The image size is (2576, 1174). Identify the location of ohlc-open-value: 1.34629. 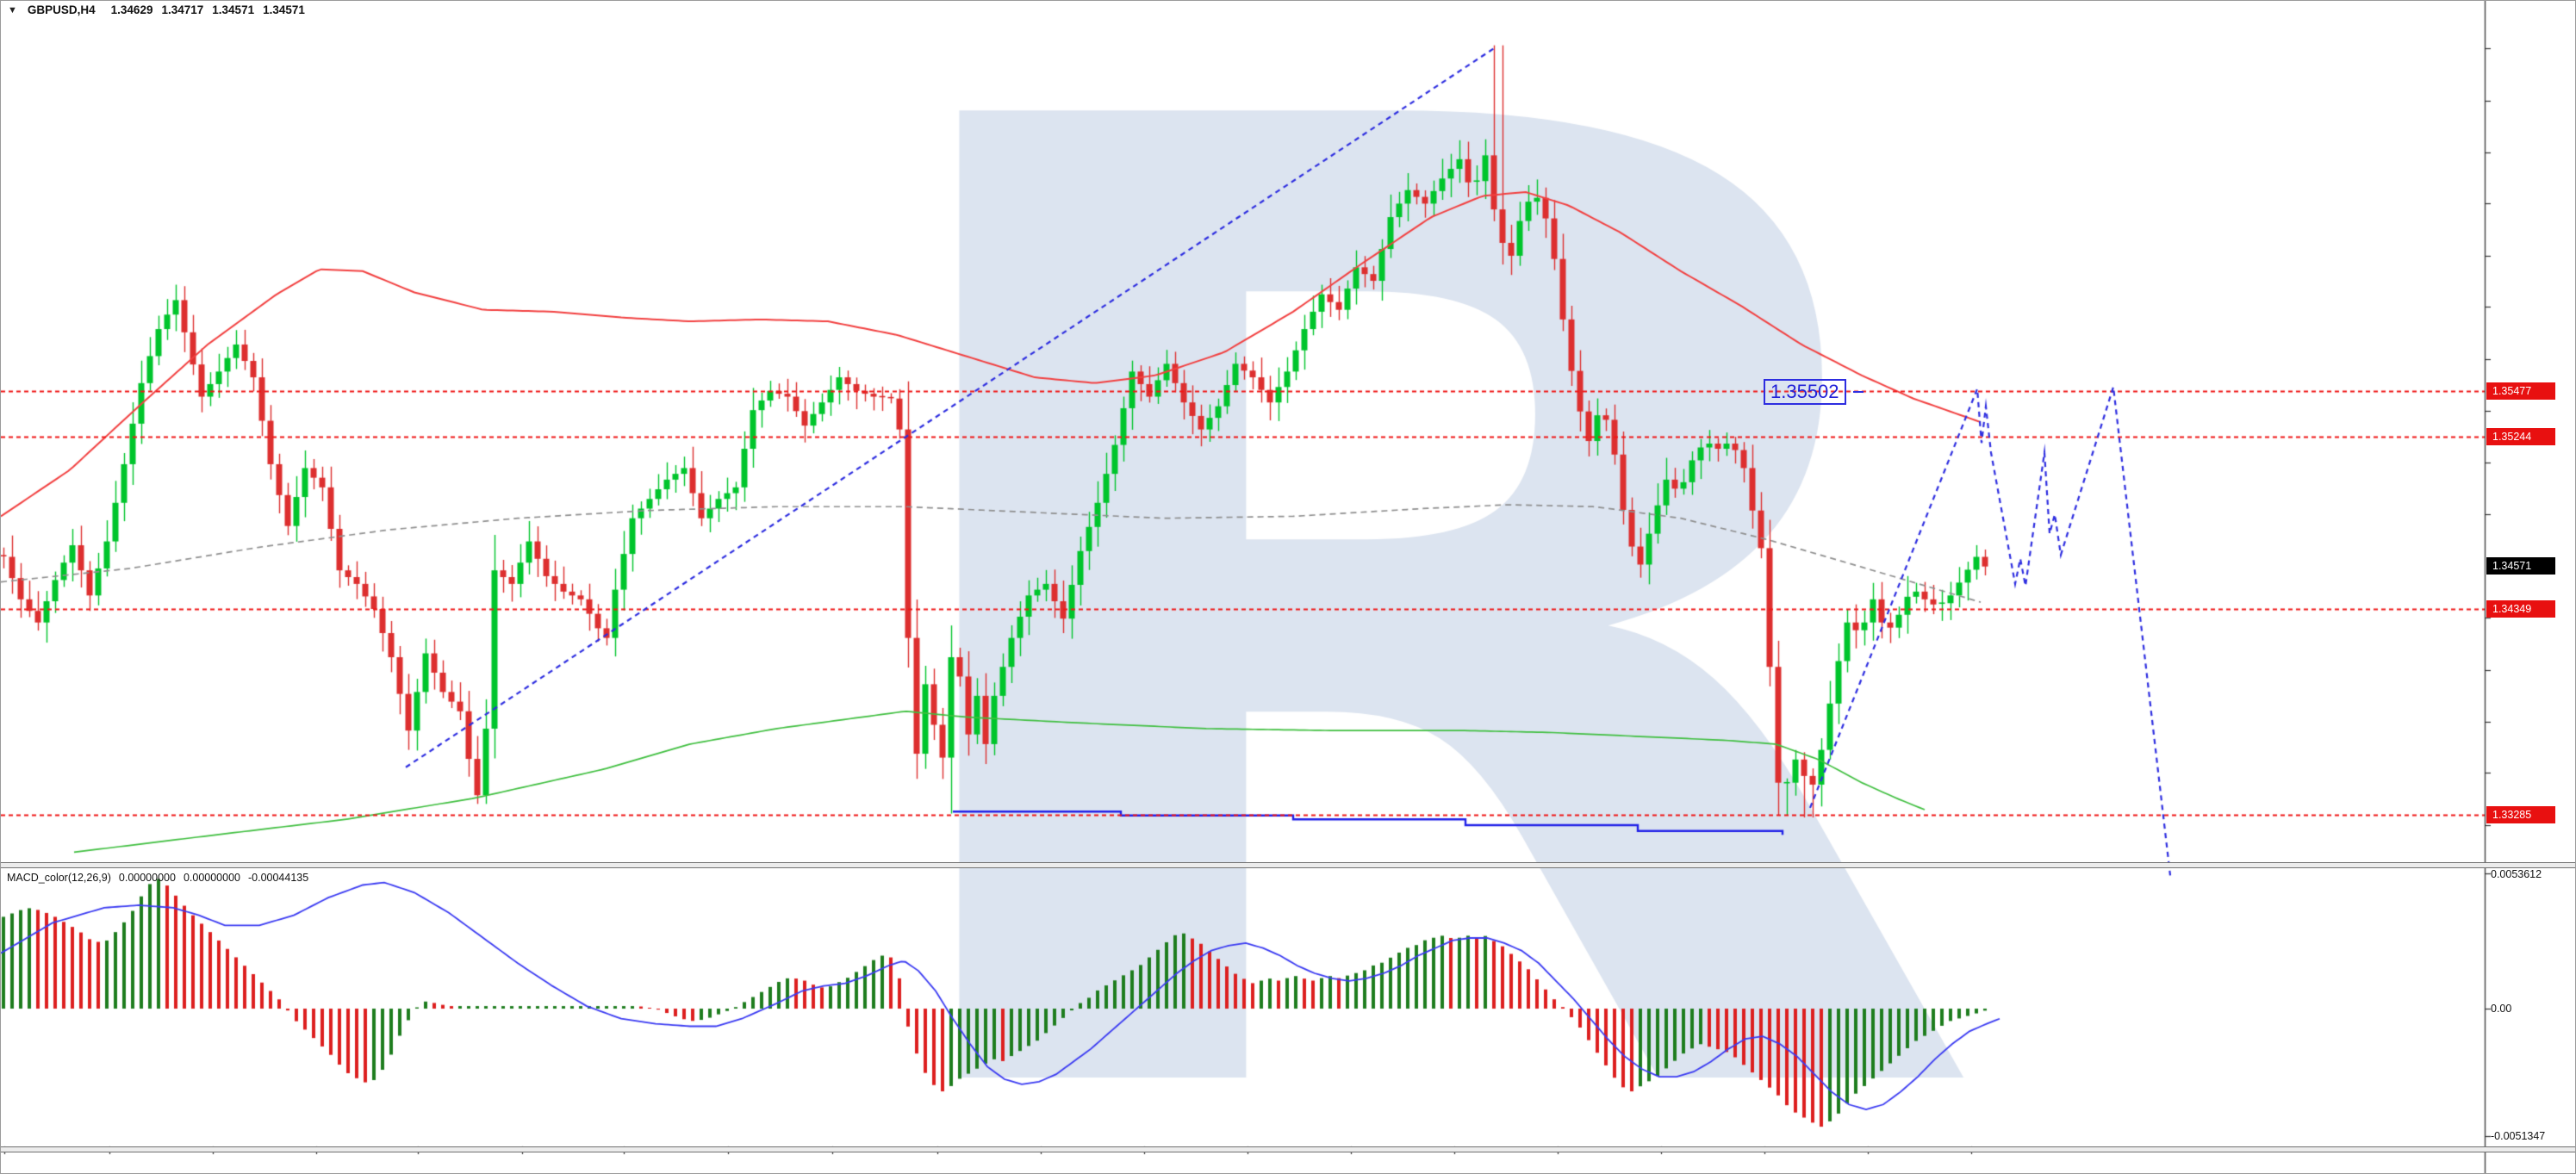
(132, 10).